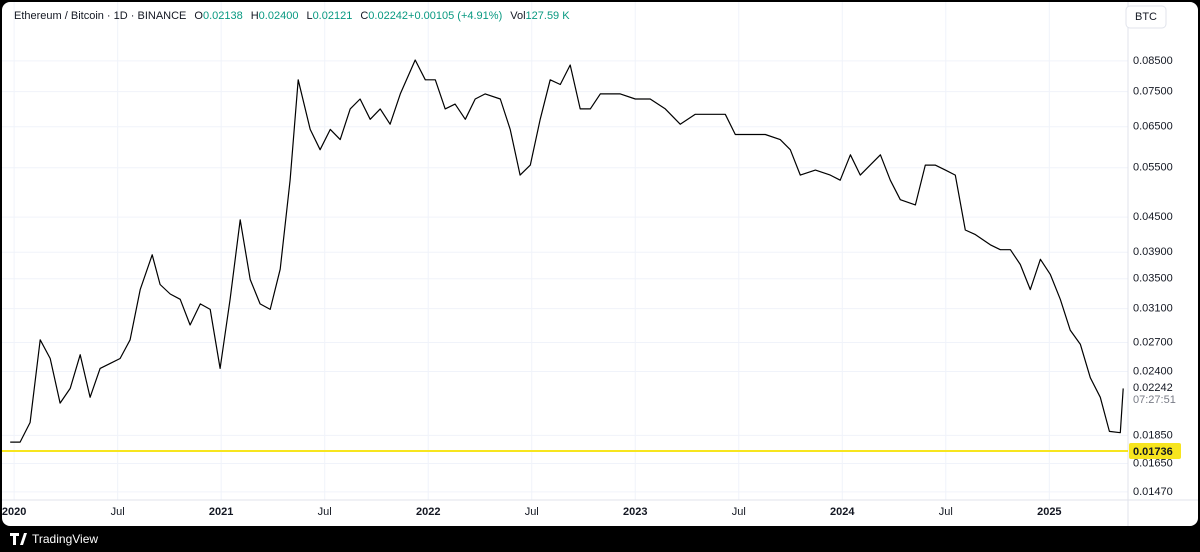 Image resolution: width=1200 pixels, height=552 pixels. What do you see at coordinates (1153, 279) in the screenshot?
I see `y-tick-label: 0.03500` at bounding box center [1153, 279].